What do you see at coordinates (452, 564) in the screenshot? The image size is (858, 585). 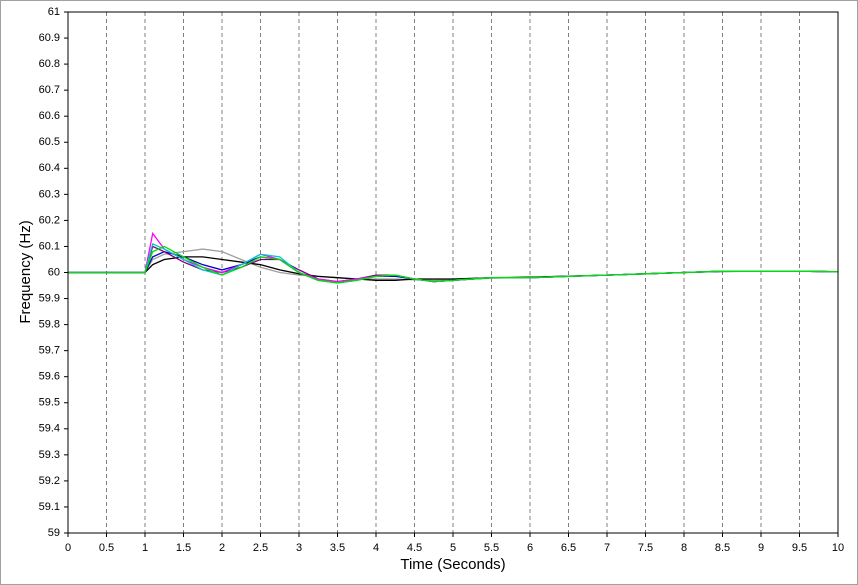 I see `x-axis-title: Time (Seconds)` at bounding box center [452, 564].